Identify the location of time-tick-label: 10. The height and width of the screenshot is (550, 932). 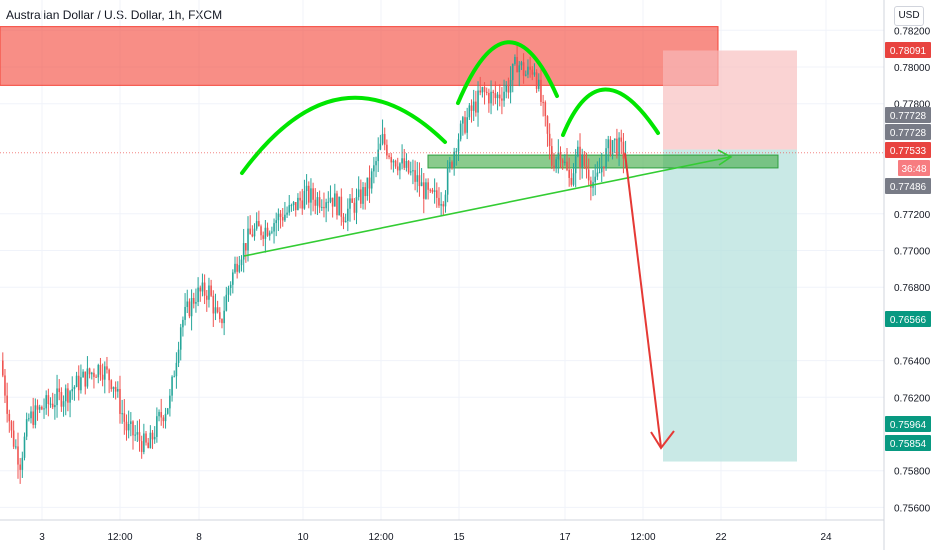
(303, 537).